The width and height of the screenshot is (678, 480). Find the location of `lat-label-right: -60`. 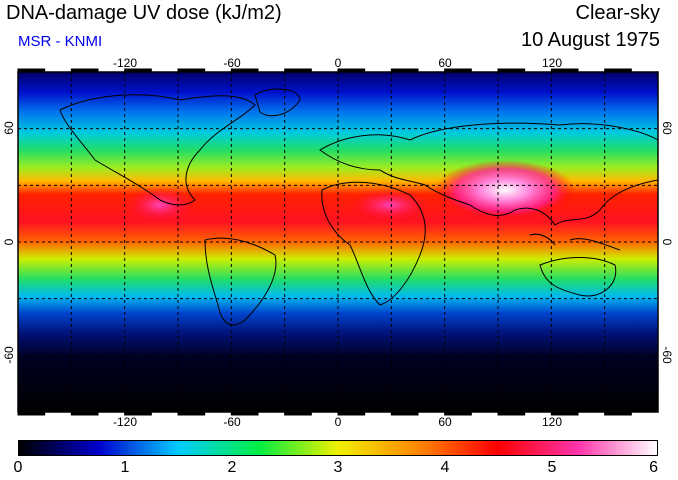

lat-label-right: -60 is located at coordinates (667, 355).